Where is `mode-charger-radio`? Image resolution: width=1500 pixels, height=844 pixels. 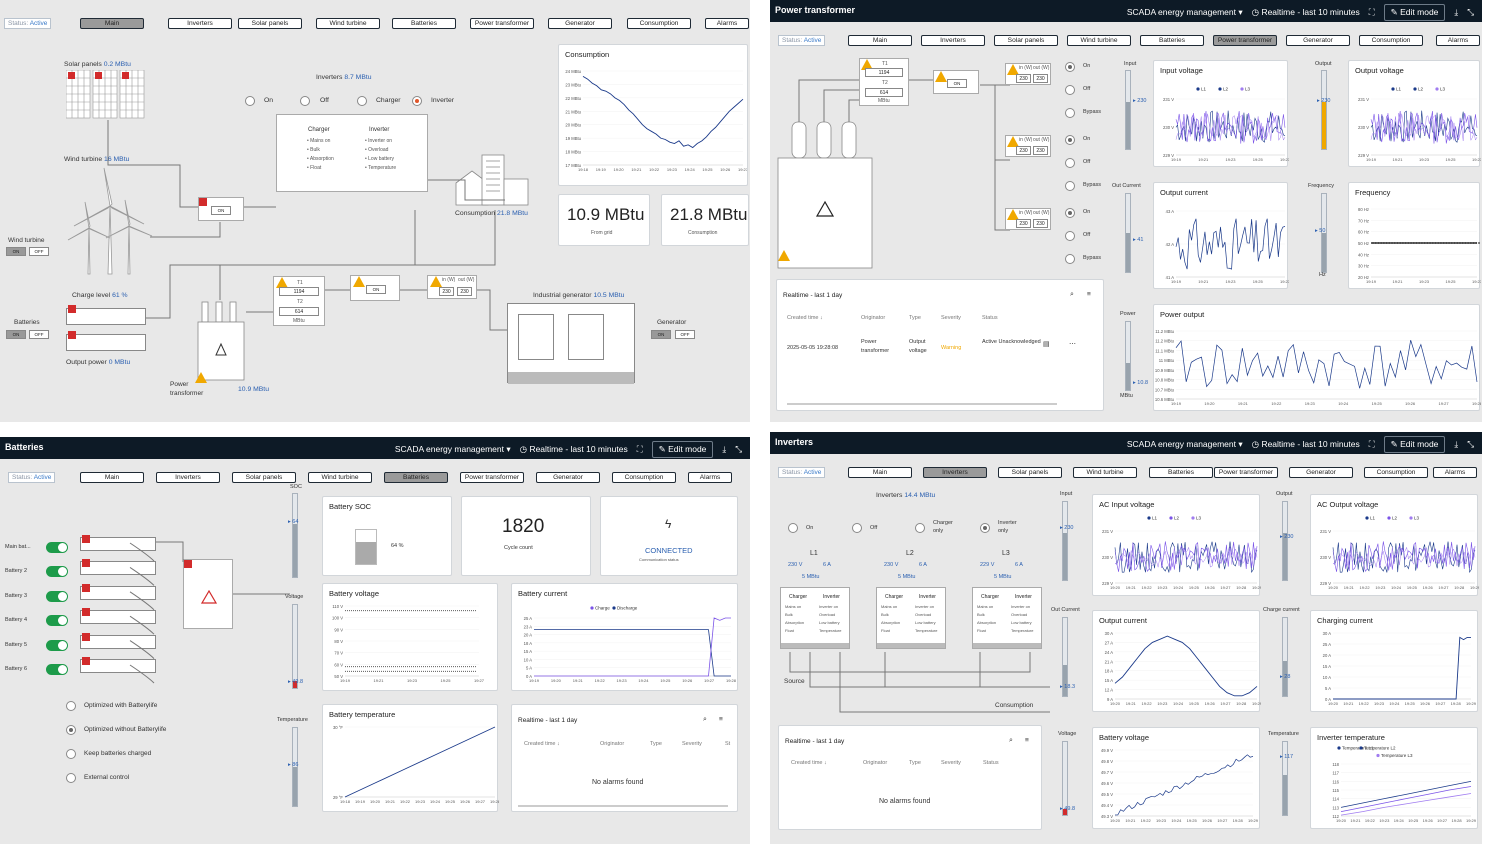 mode-charger-radio is located at coordinates (362, 101).